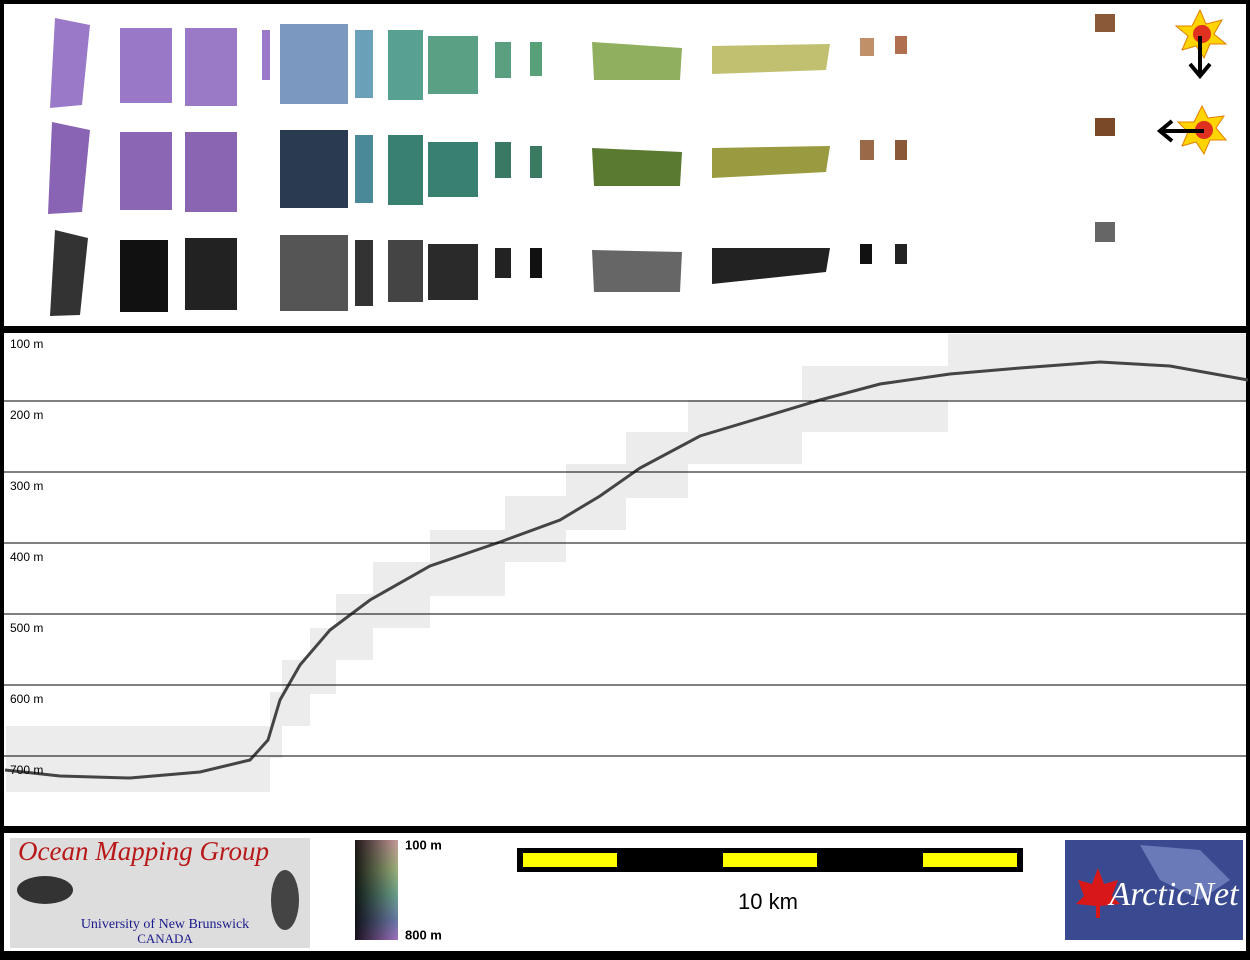 This screenshot has width=1250, height=960. What do you see at coordinates (423, 934) in the screenshot?
I see `colorbar-bottom-label: 800 m` at bounding box center [423, 934].